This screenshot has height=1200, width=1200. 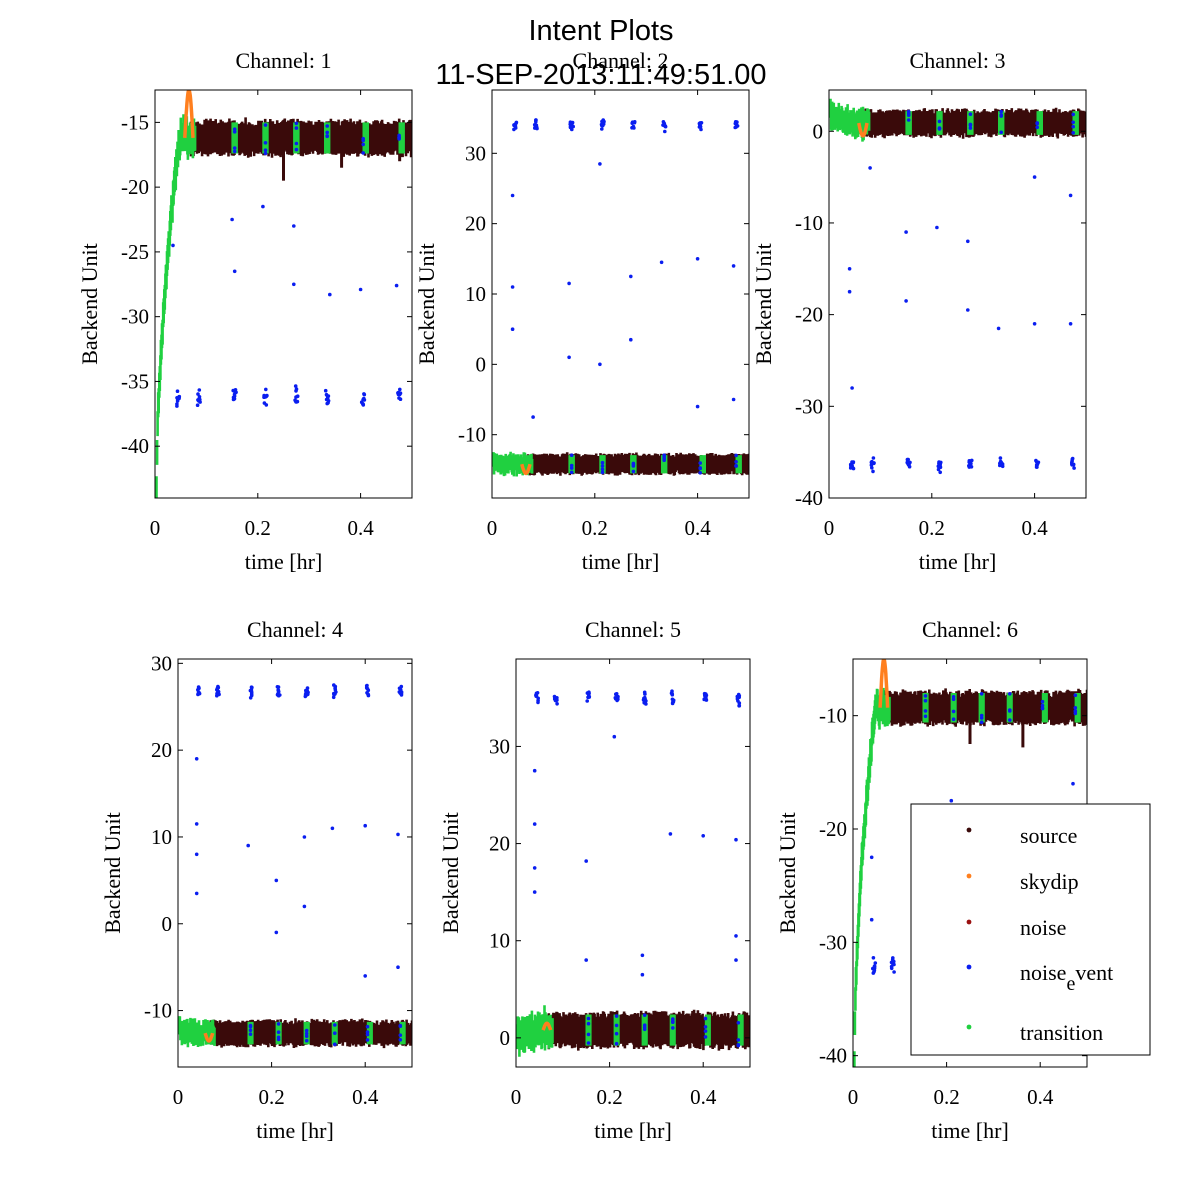 I want to click on x-axis-label: time [hr], so click(x=633, y=1130).